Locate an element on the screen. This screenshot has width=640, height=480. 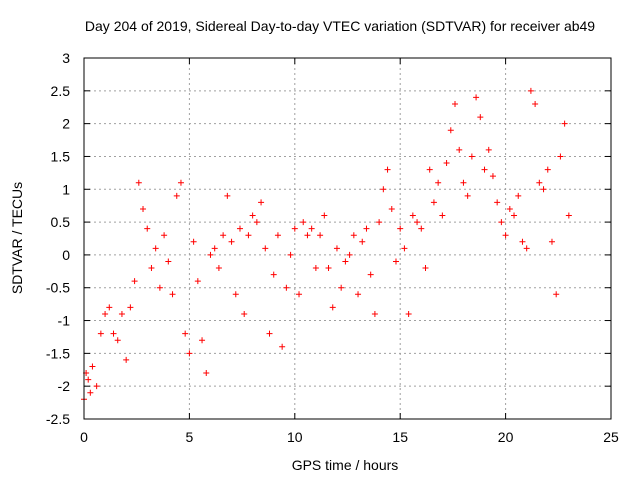
y-tick-label: 2 is located at coordinates (66, 124).